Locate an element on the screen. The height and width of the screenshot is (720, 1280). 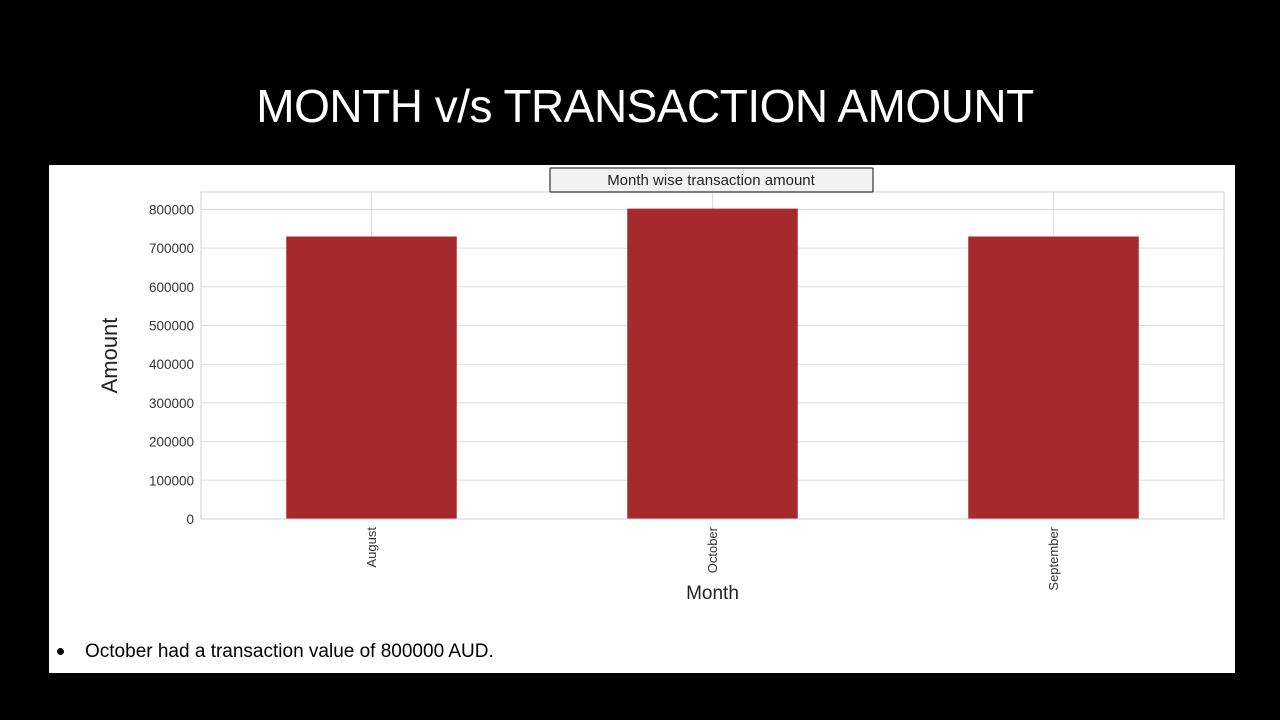
x-tick-labels: August October September is located at coordinates (712, 558).